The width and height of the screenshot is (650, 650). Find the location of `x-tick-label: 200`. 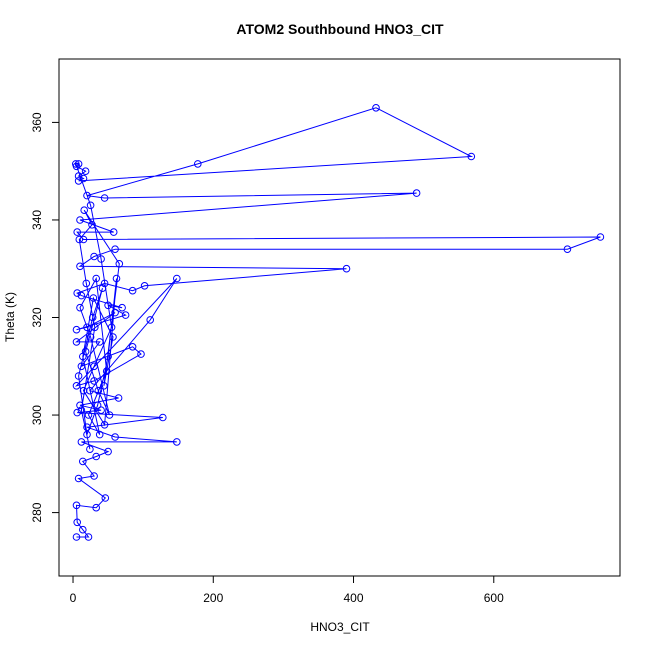

x-tick-label: 200 is located at coordinates (213, 598).